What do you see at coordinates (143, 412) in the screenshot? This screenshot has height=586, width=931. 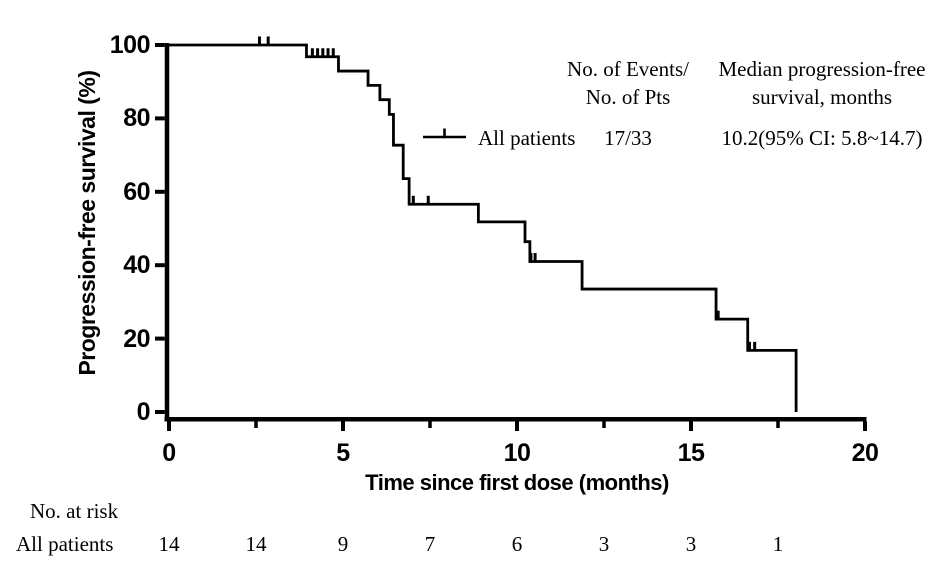 I see `y-tick-label: 0` at bounding box center [143, 412].